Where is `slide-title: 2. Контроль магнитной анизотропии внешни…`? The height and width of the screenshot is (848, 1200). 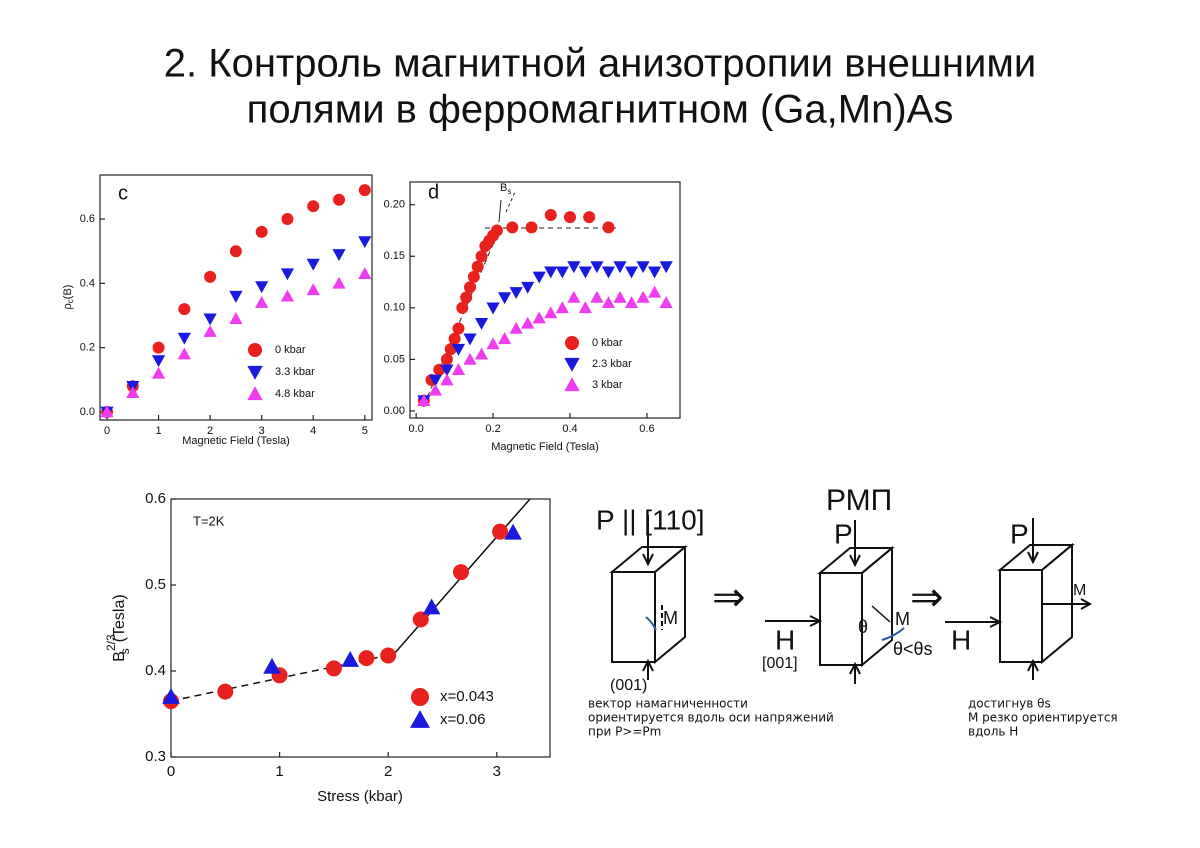 slide-title: 2. Контроль магнитной анизотропии внешни… is located at coordinates (600, 64).